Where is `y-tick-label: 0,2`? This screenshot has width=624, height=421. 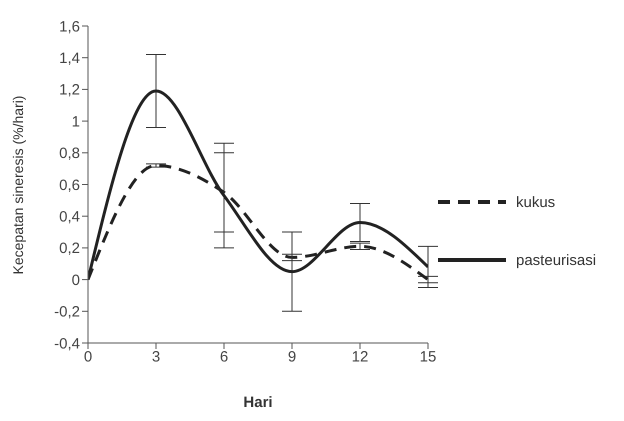 y-tick-label: 0,2 is located at coordinates (69, 249).